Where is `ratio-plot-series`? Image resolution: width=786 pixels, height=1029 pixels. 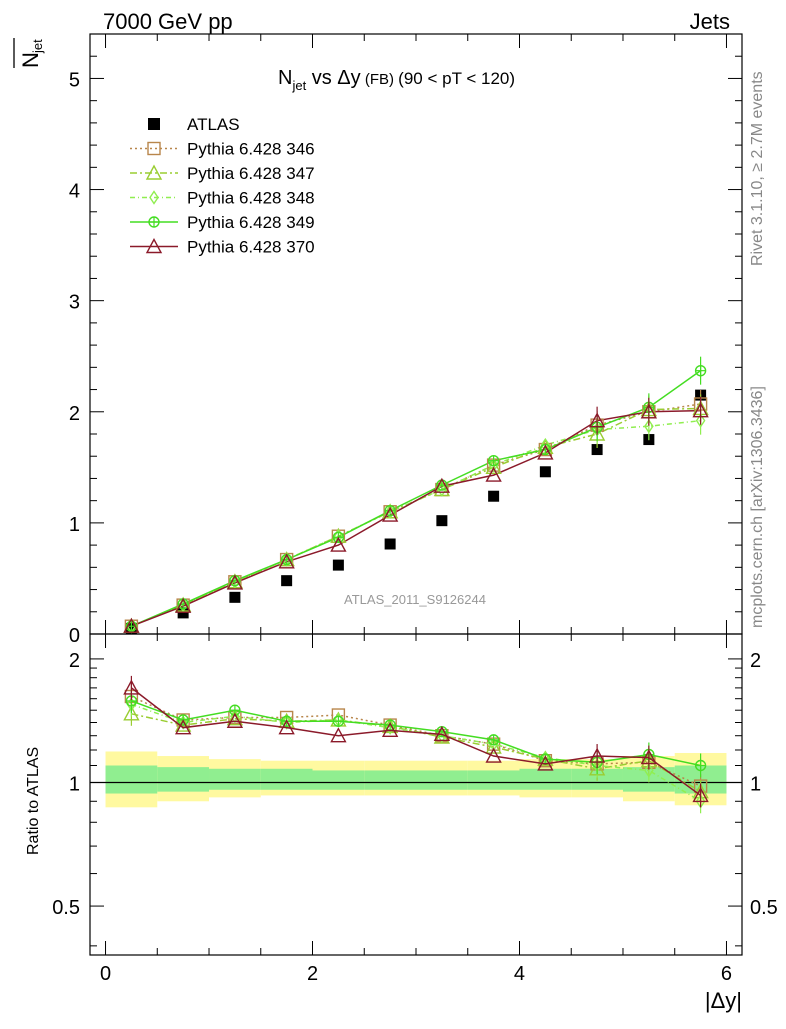
ratio-plot-series is located at coordinates (416, 744).